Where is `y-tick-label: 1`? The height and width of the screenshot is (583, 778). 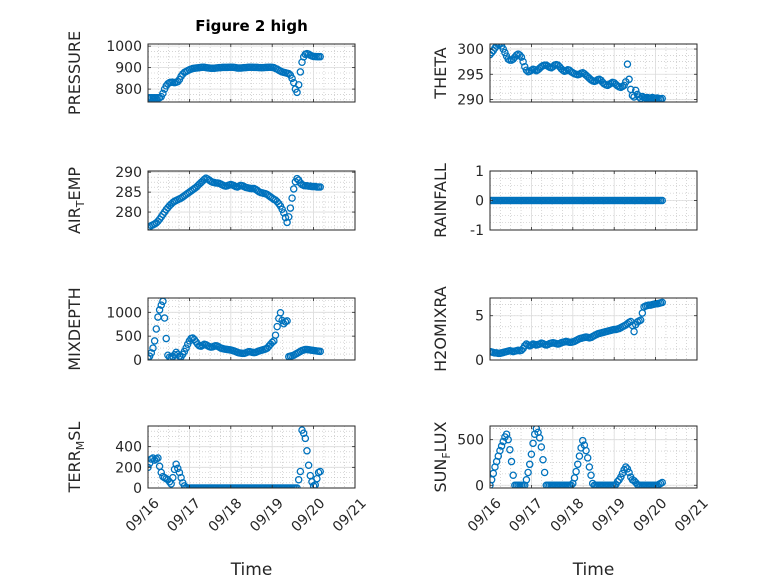 y-tick-label: 1 is located at coordinates (479, 172).